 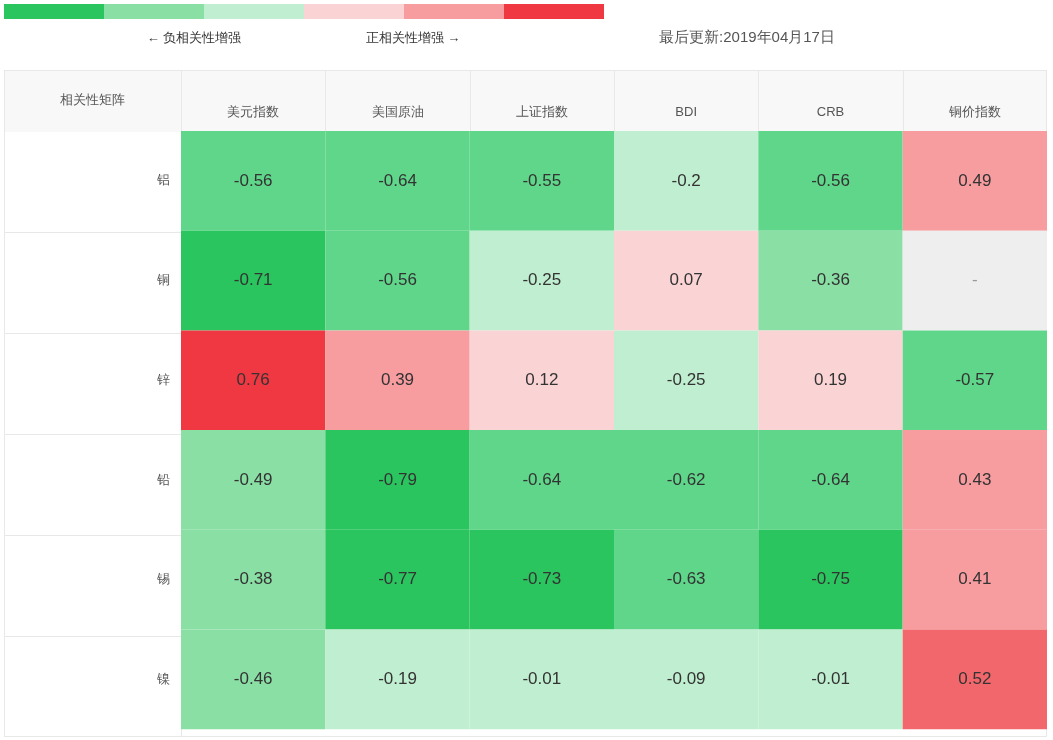 What do you see at coordinates (92, 100) in the screenshot?
I see `y-axis-title: 相关性矩阵` at bounding box center [92, 100].